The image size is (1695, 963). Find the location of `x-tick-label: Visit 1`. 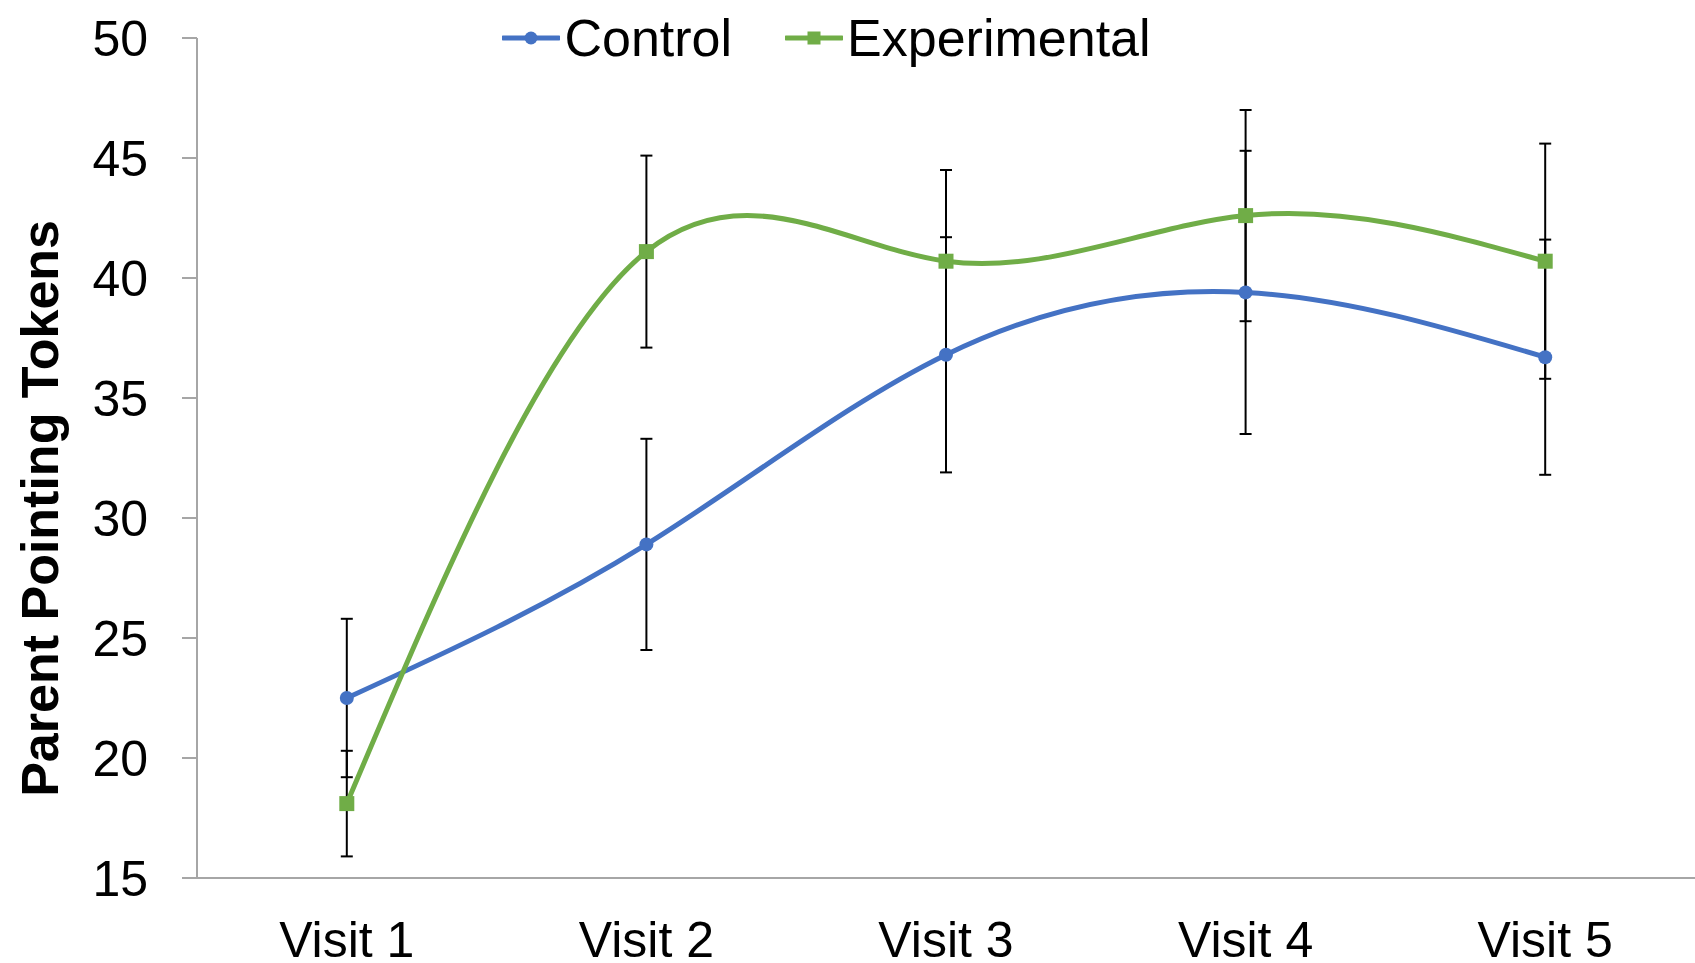

x-tick-label: Visit 1 is located at coordinates (347, 937).